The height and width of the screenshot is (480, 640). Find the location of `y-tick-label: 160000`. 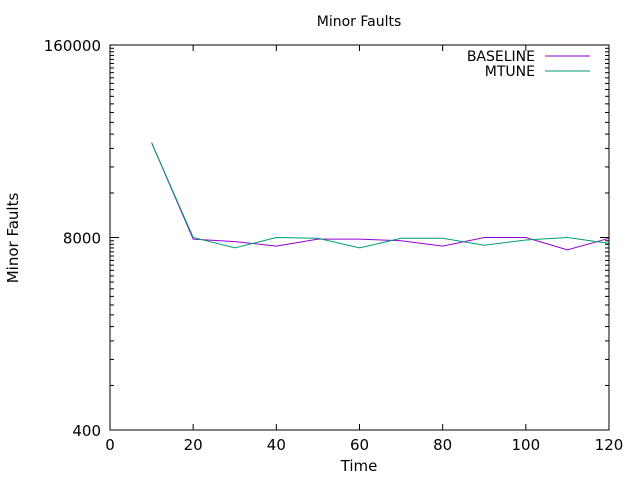

y-tick-label: 160000 is located at coordinates (72, 46).